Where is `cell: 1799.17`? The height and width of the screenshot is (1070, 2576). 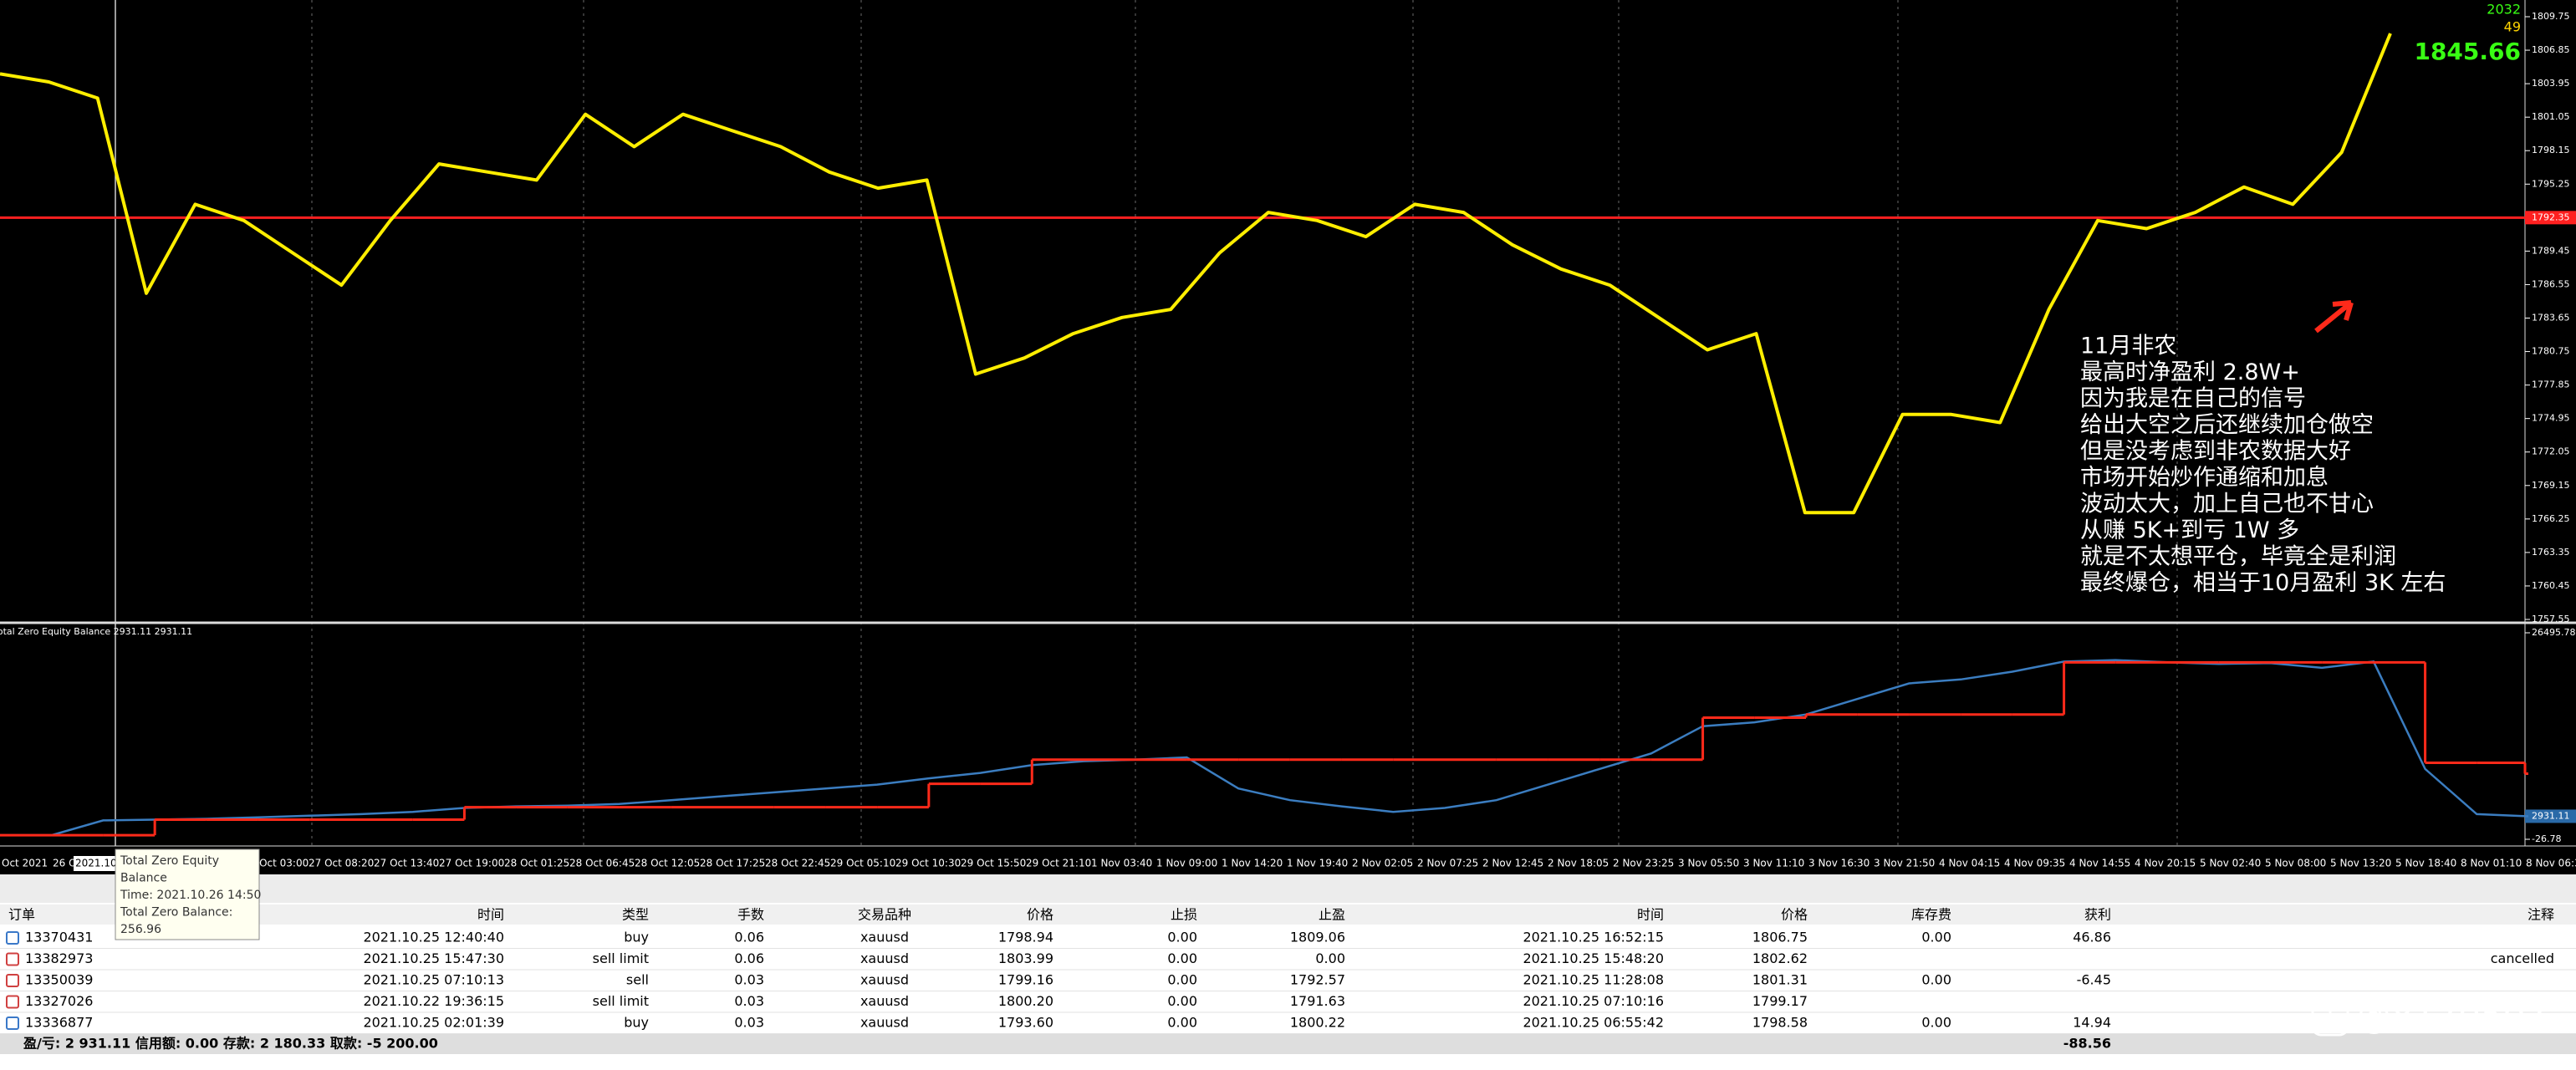 cell: 1799.17 is located at coordinates (1780, 1001).